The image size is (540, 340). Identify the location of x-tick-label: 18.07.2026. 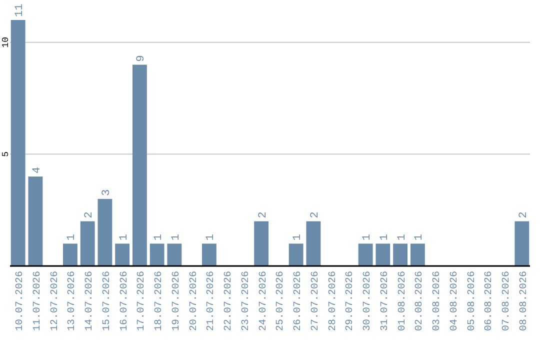
(160, 301).